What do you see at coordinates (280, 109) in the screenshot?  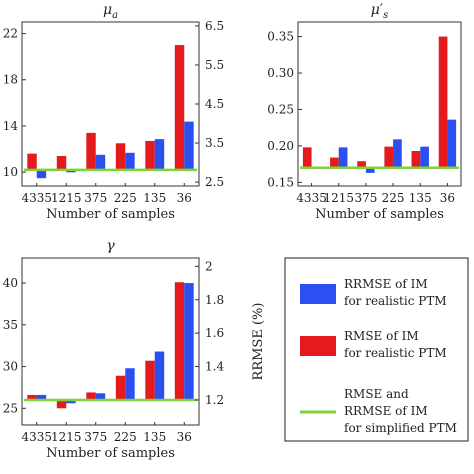 I see `left-tick-label: 0.25` at bounding box center [280, 109].